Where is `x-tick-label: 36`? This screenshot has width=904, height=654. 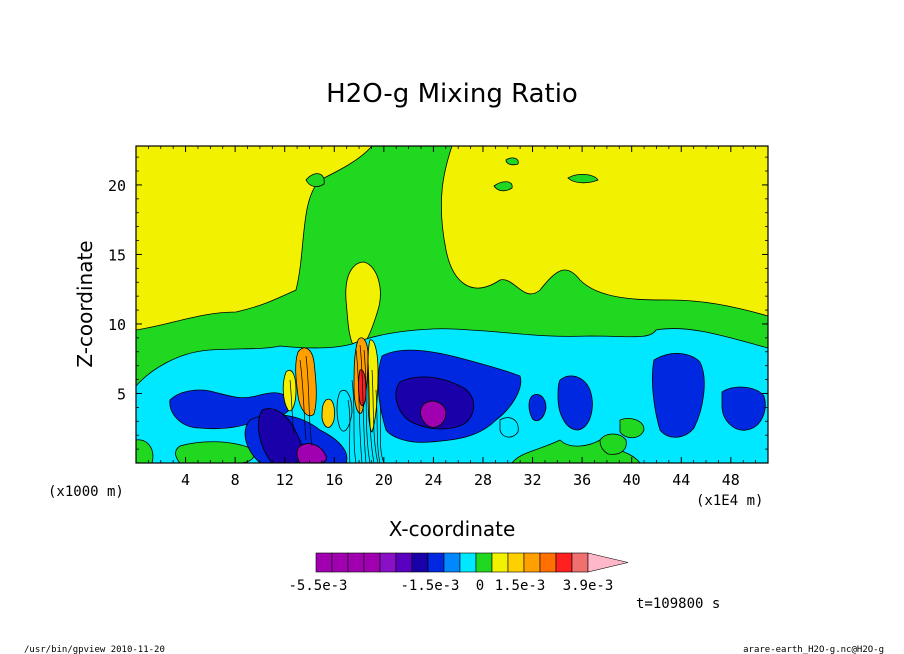
x-tick-label: 36 is located at coordinates (582, 480).